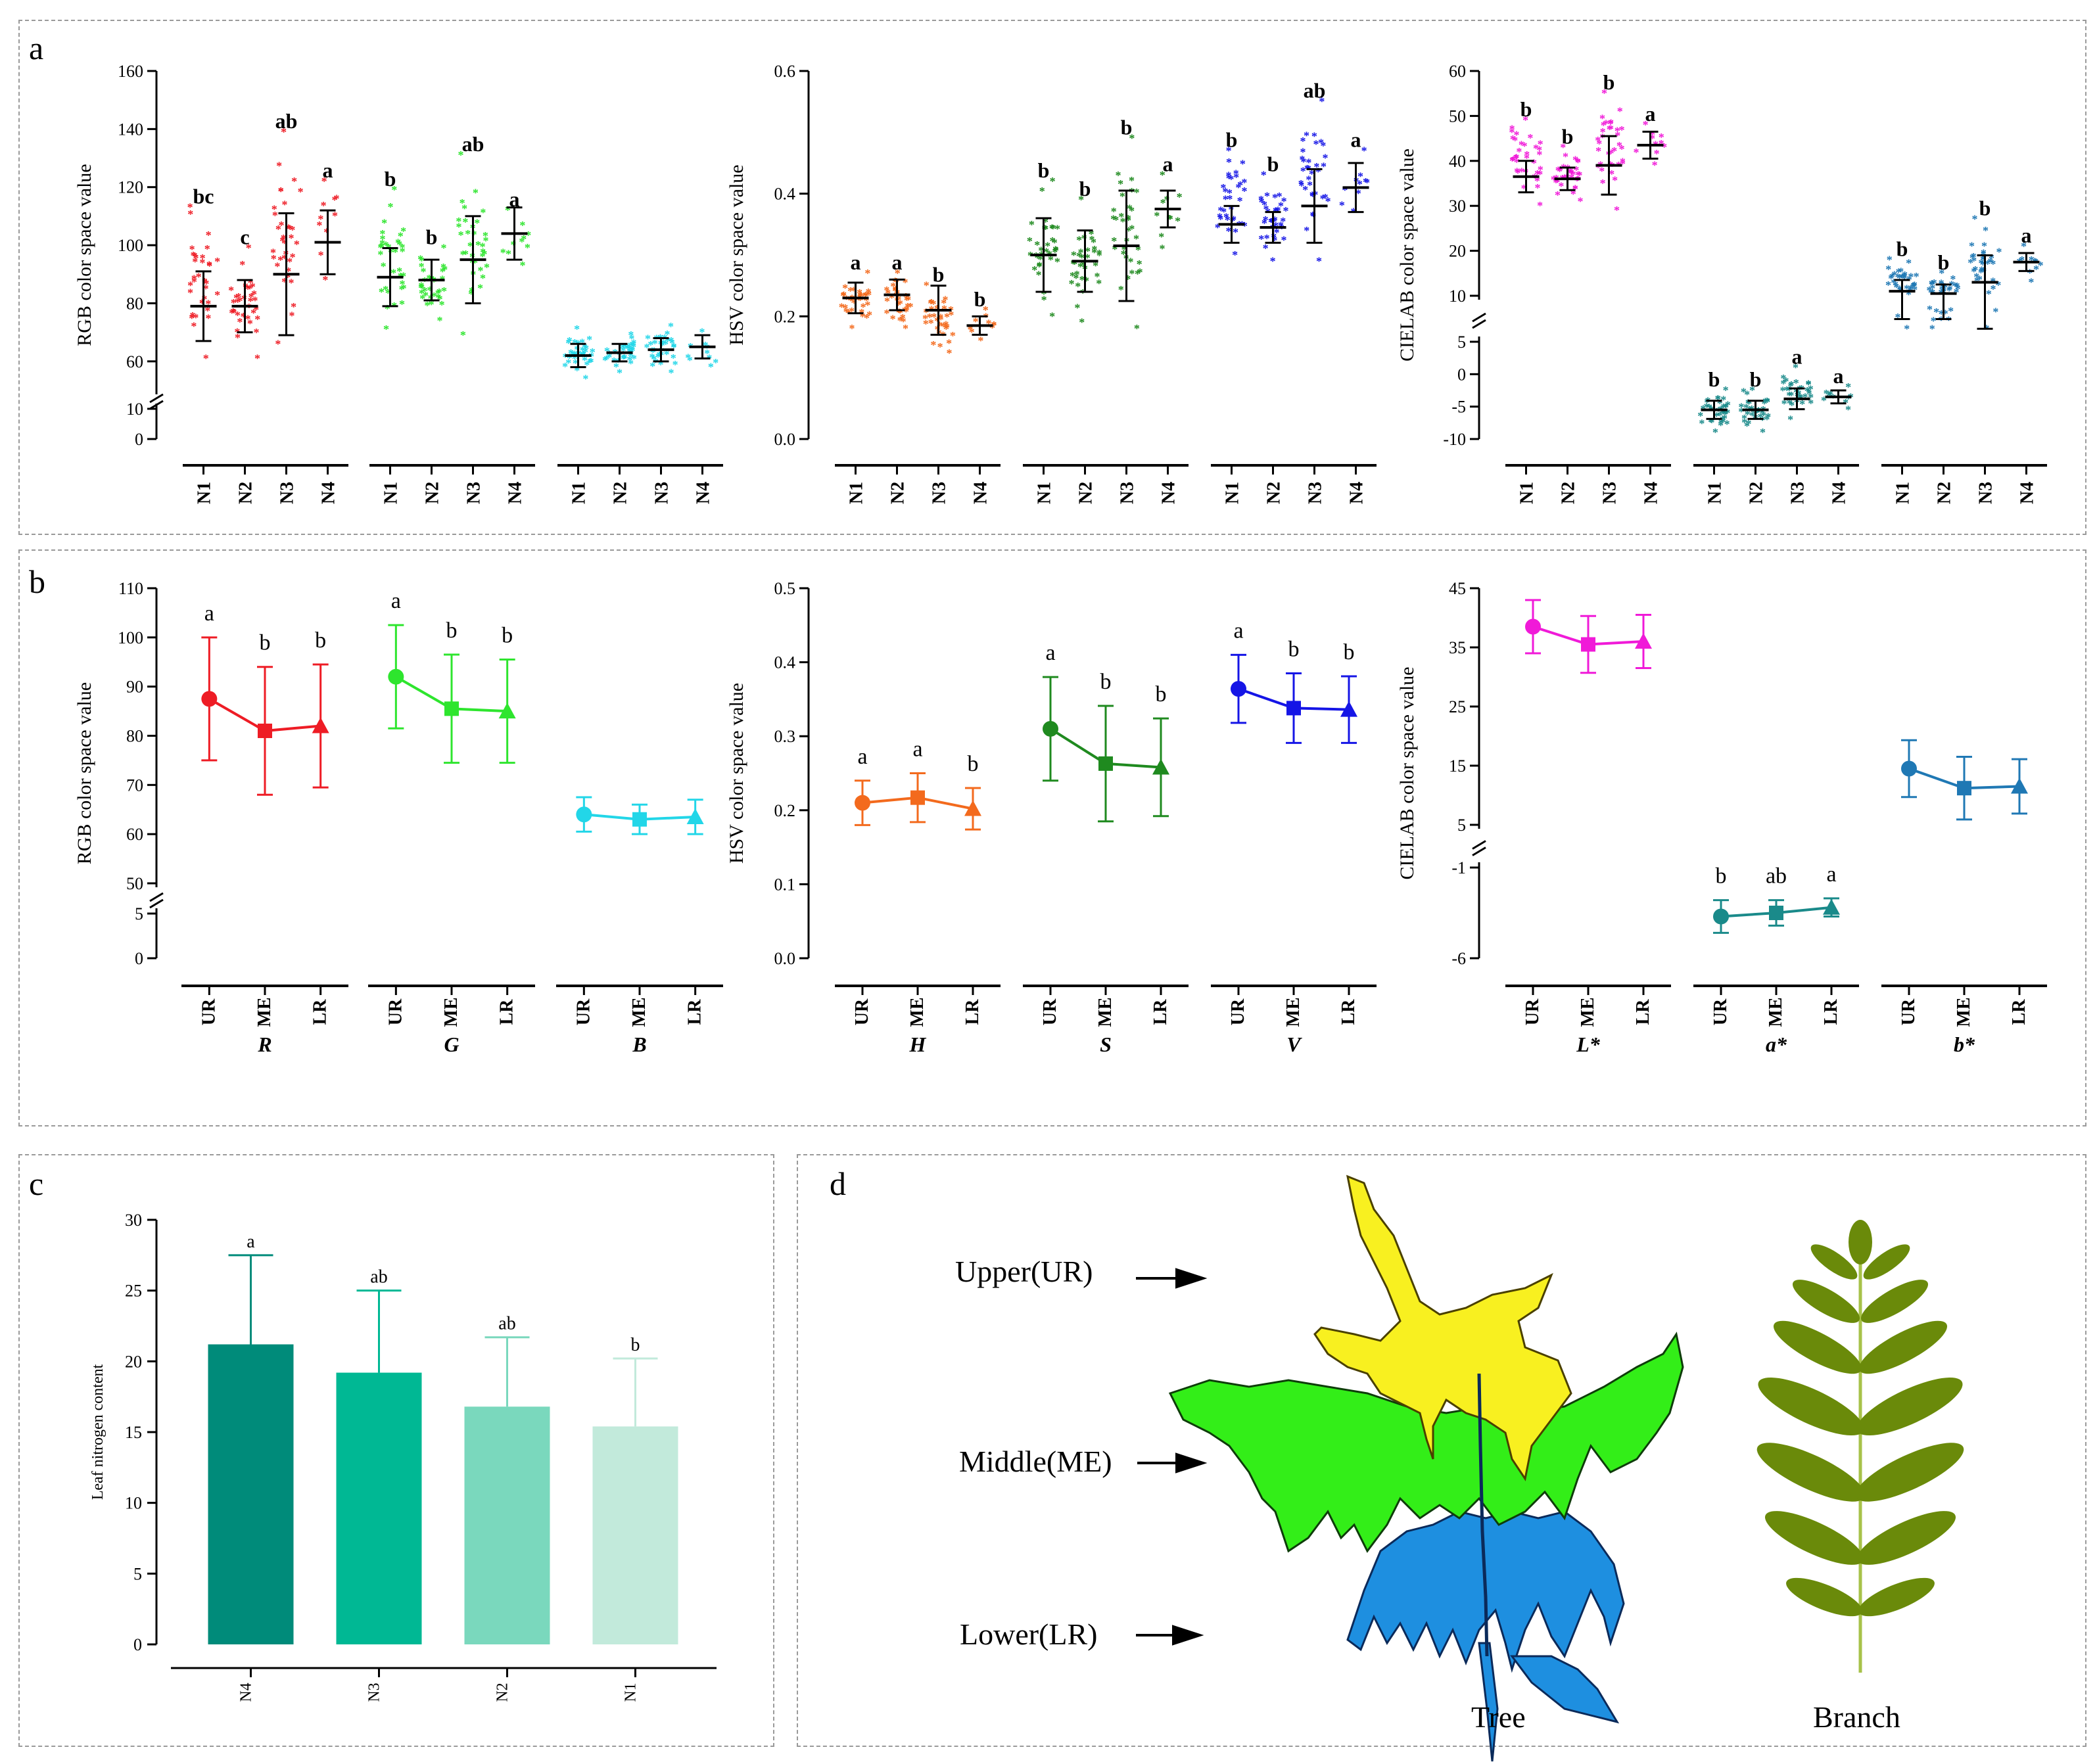 This screenshot has height=1764, width=2097. Describe the element at coordinates (1756, 379) in the screenshot. I see `a3-significance-label: b` at that location.